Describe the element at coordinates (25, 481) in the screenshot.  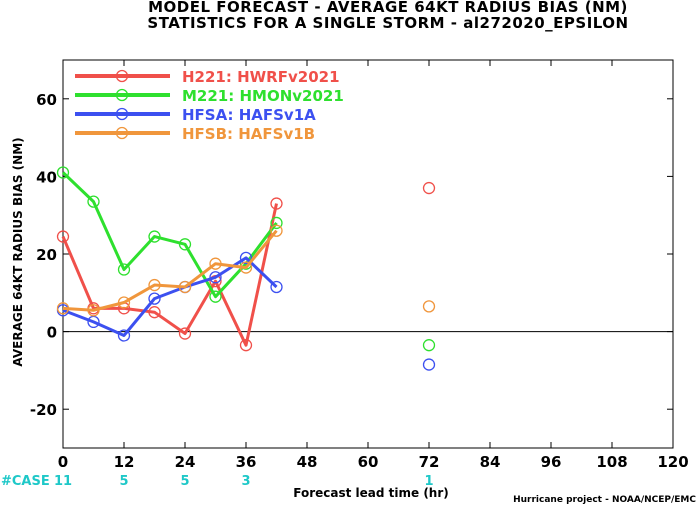
I see `case-label: #CASE` at that location.